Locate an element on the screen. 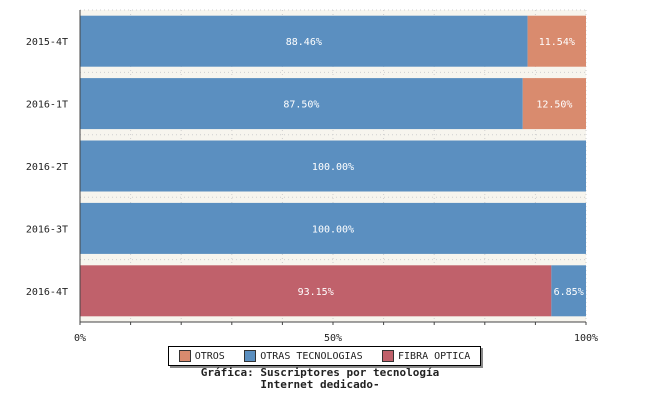 This screenshot has width=650, height=400. legend-item-fibra-optica: FIBRA OPTICA is located at coordinates (426, 356).